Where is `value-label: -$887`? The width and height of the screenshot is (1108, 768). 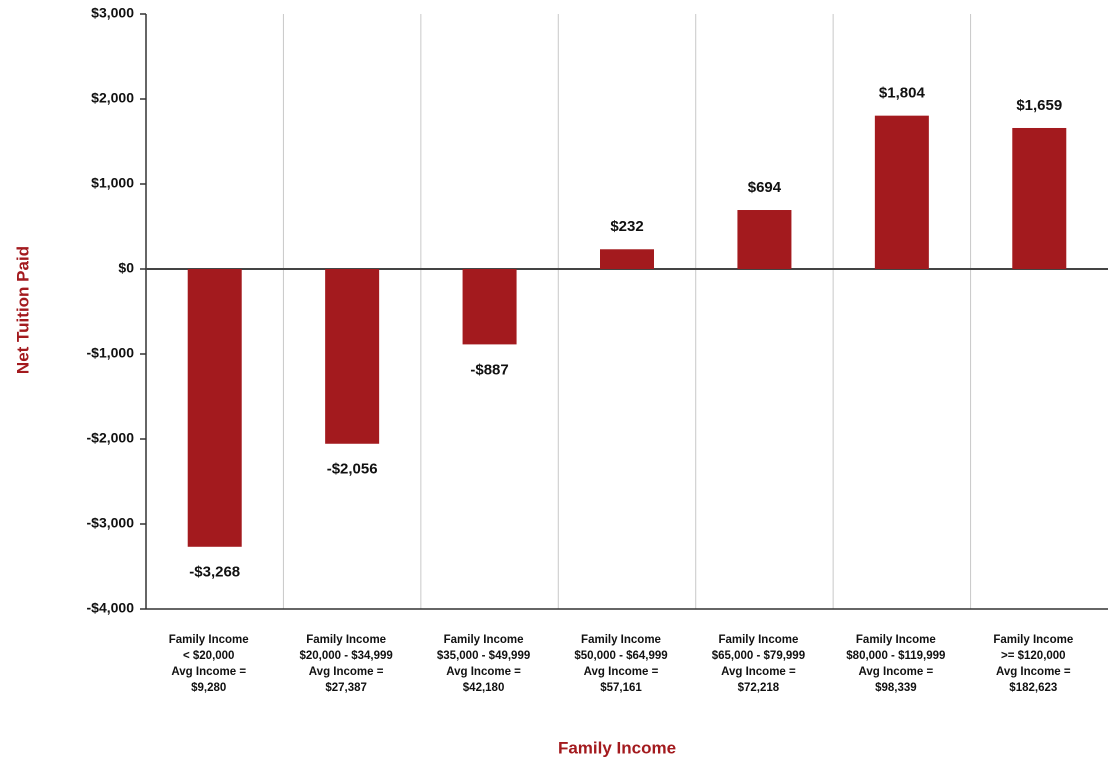
value-label: -$887 is located at coordinates (489, 369).